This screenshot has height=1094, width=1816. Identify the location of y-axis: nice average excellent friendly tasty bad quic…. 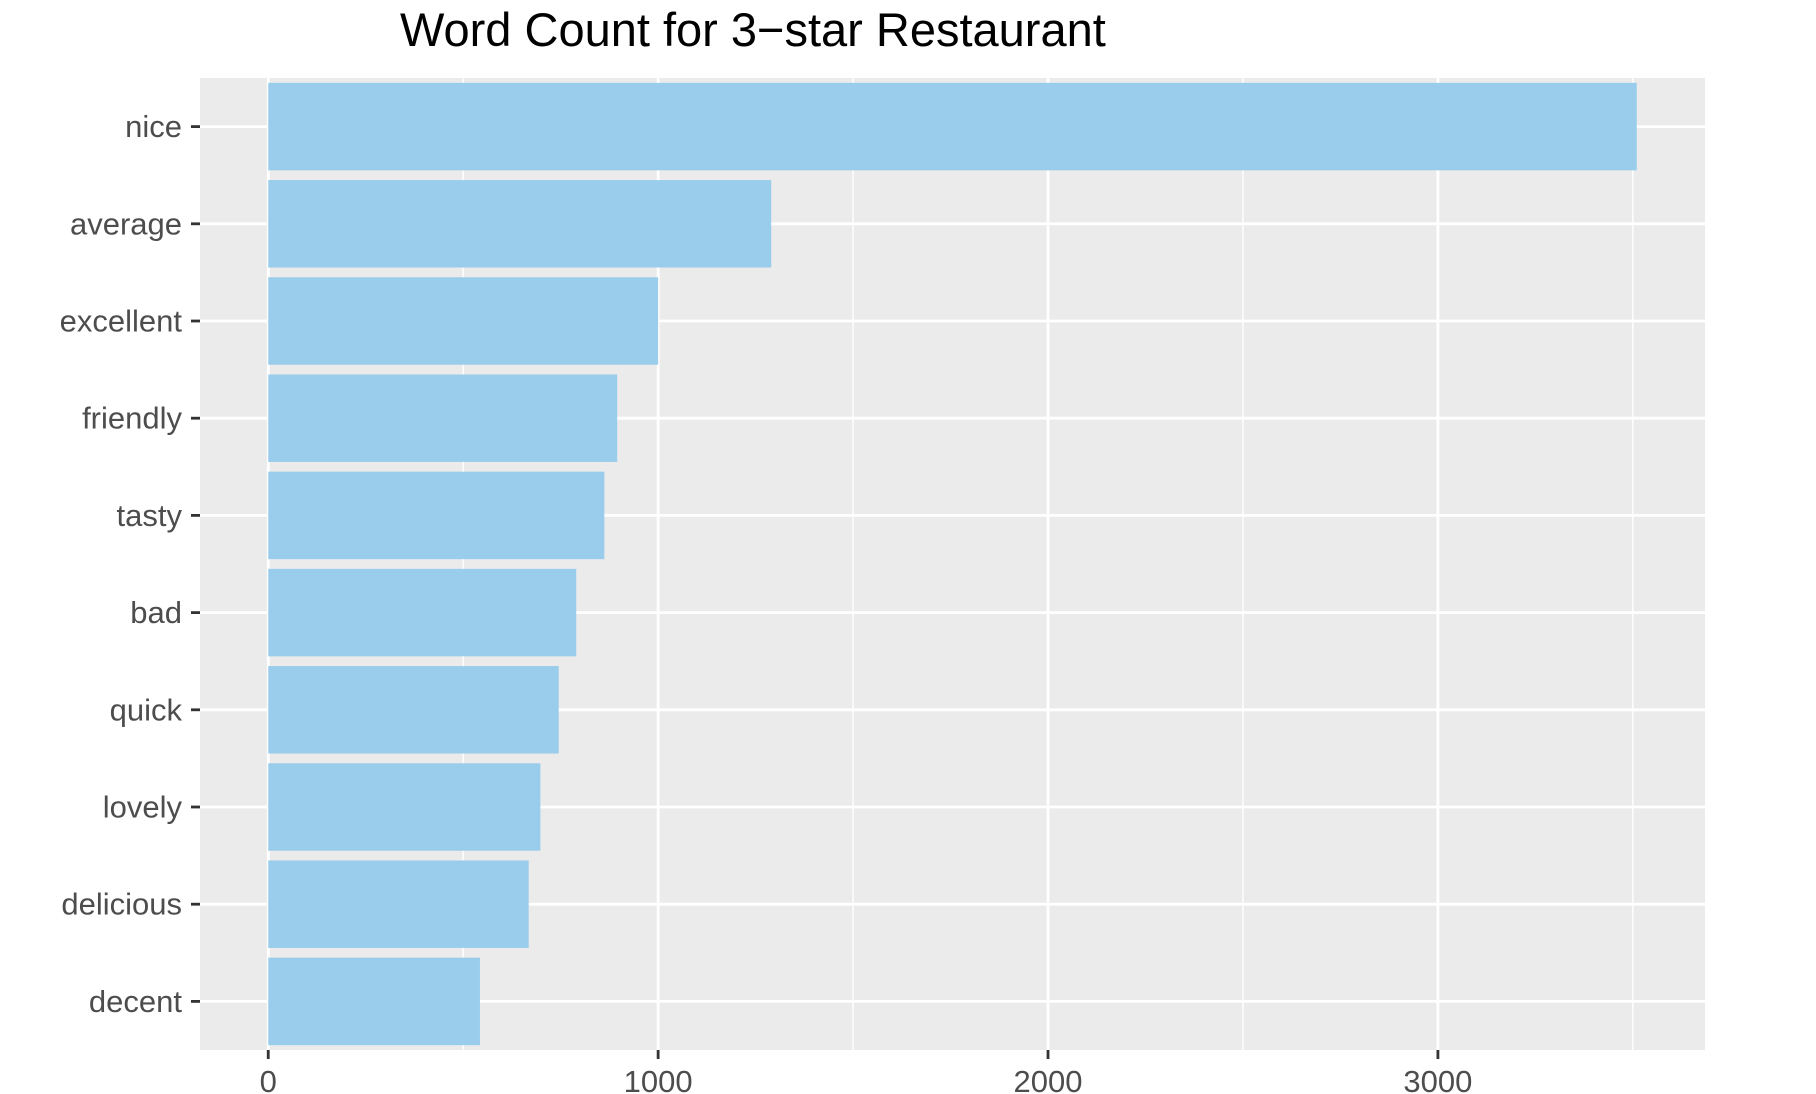
(130, 564).